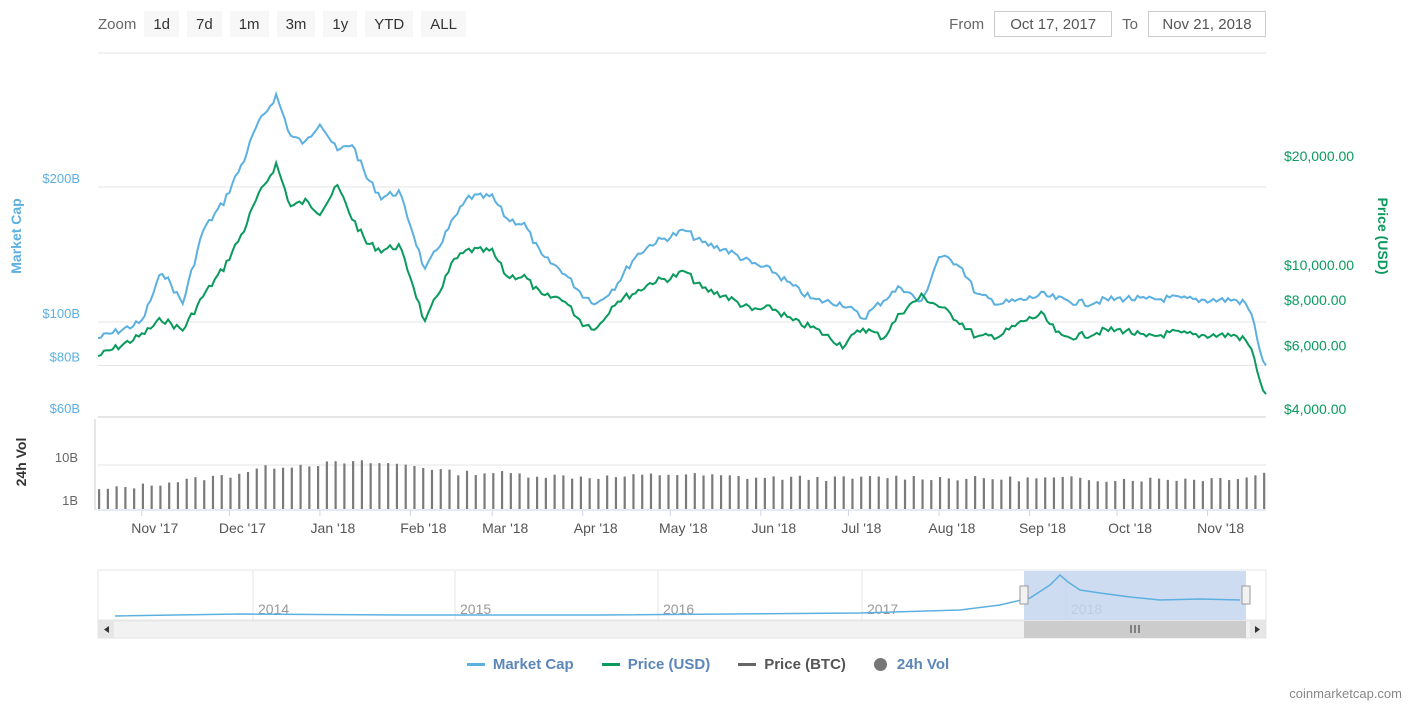 The width and height of the screenshot is (1416, 706). I want to click on zoom-all-button: ALL, so click(443, 24).